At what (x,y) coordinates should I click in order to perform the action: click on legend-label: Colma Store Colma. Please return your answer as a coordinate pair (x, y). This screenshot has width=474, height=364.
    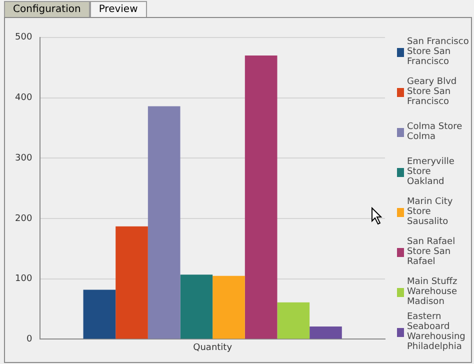
    Looking at the image, I should click on (435, 132).